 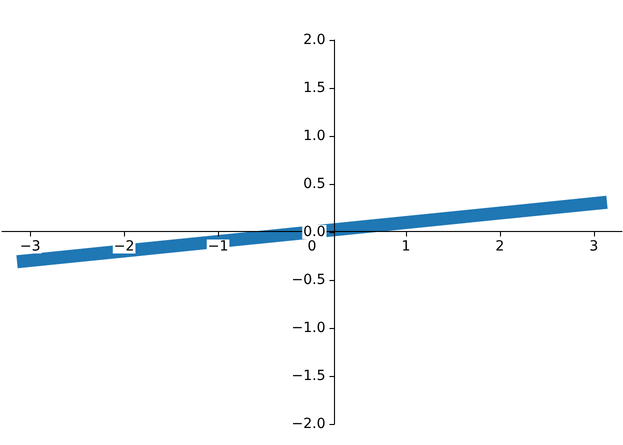 What do you see at coordinates (218, 246) in the screenshot?
I see `x-tick-label: −1` at bounding box center [218, 246].